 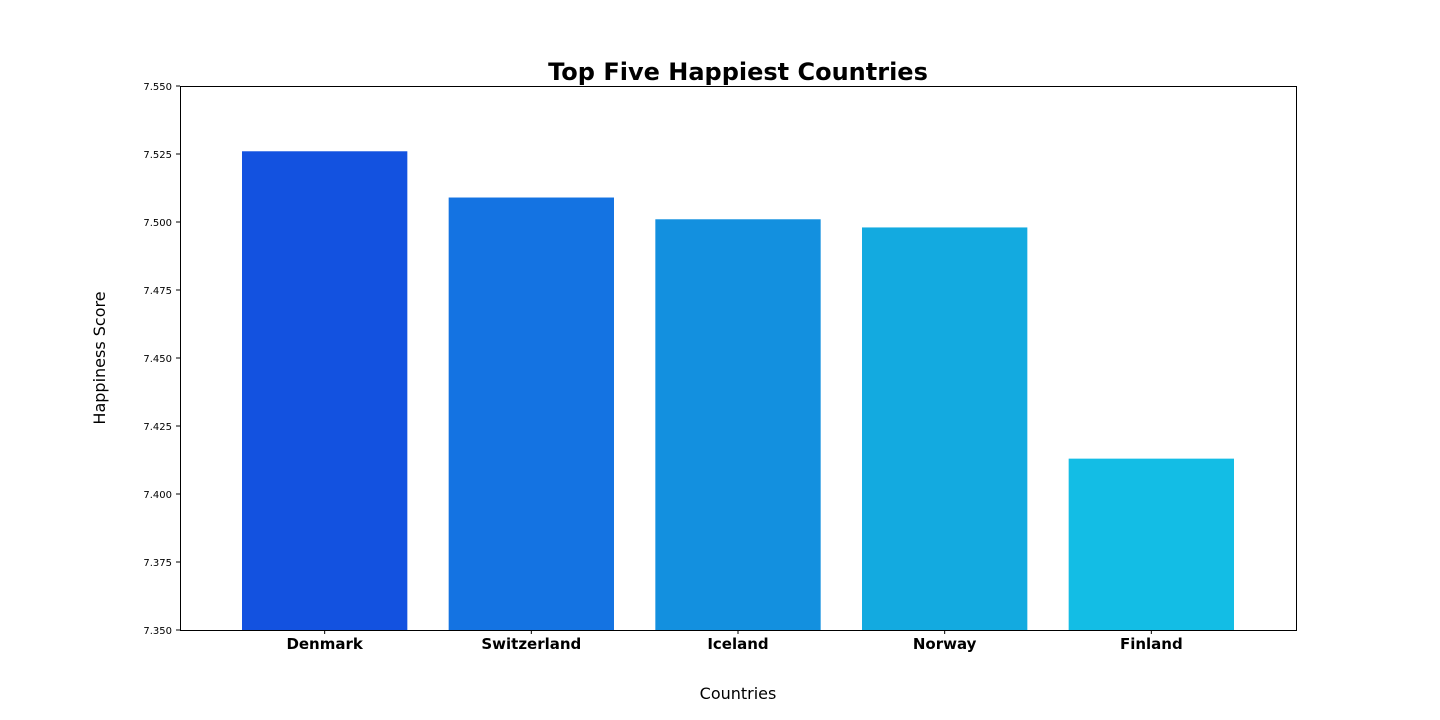 What do you see at coordinates (325, 390) in the screenshot?
I see `bar-denmark` at bounding box center [325, 390].